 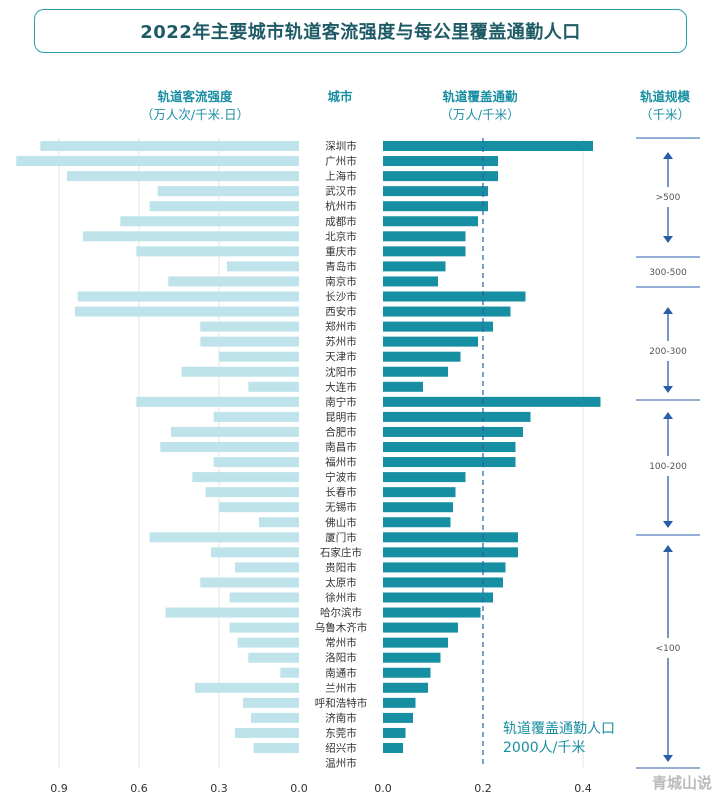 What do you see at coordinates (341, 748) in the screenshot?
I see `city-label: 绍兴市` at bounding box center [341, 748].